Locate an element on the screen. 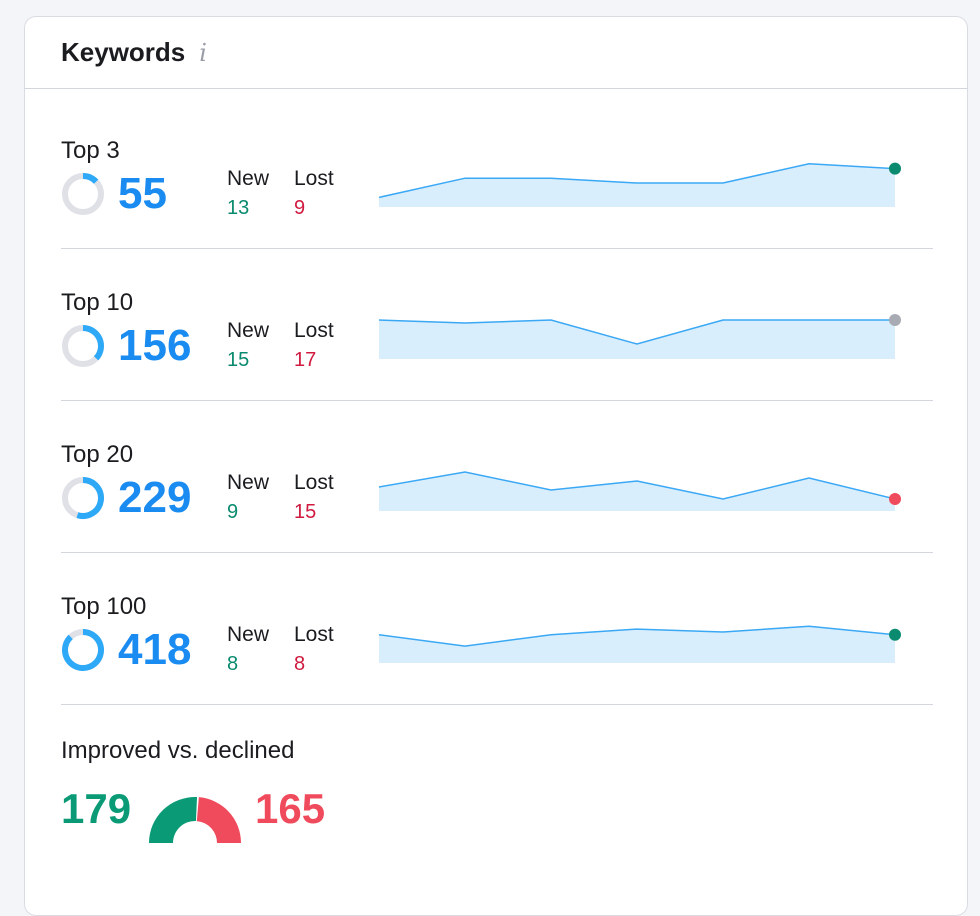 This screenshot has height=916, width=980. keyword-row-top100: Top 100 418 New Lost 8 8 is located at coordinates (497, 629).